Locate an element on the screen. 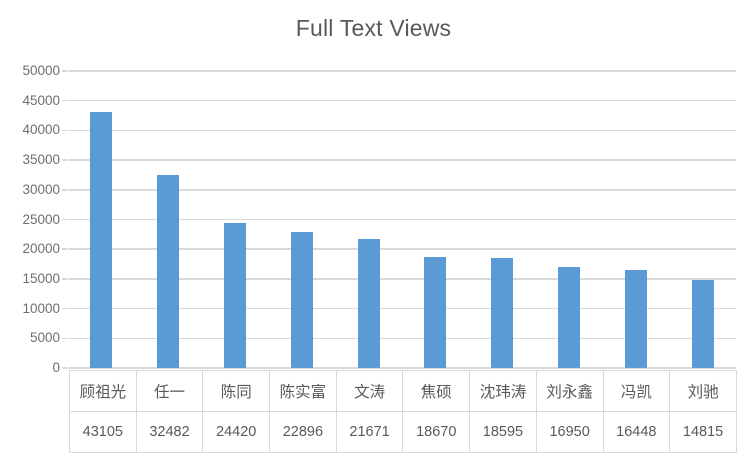 This screenshot has width=747, height=453. y-axis-tick-label: 45000 is located at coordinates (41, 100).